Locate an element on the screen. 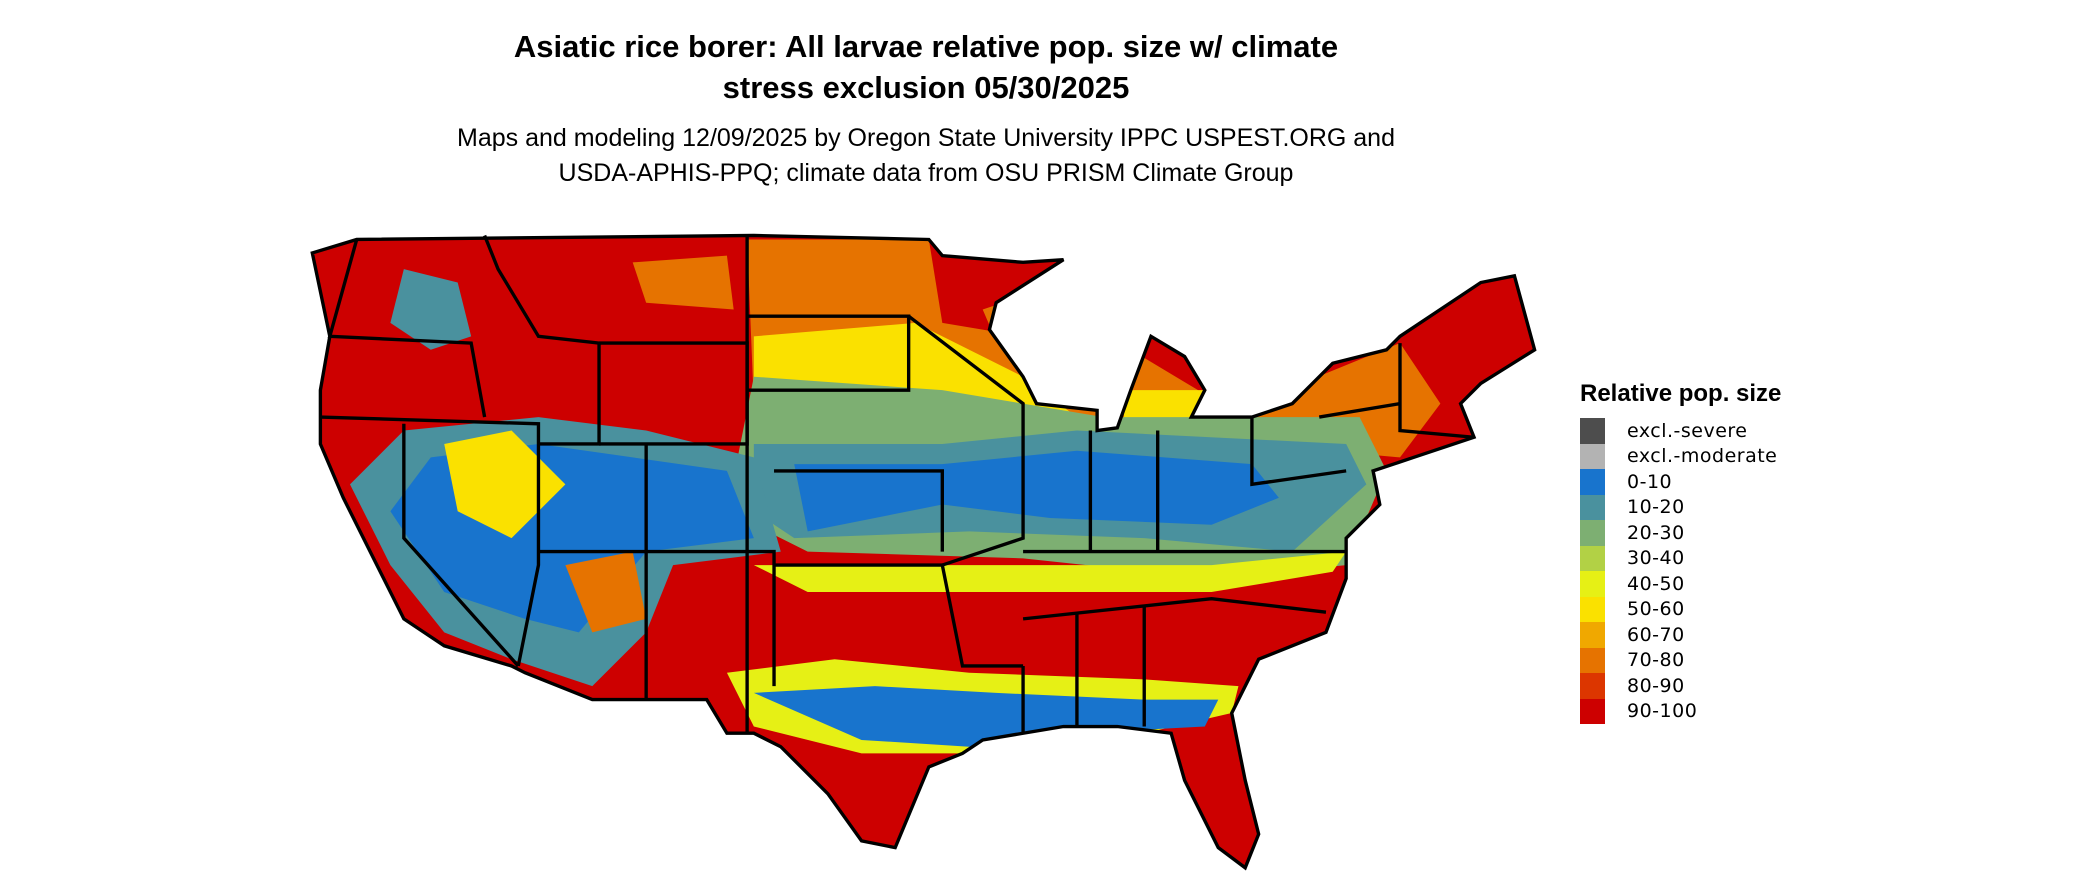 The width and height of the screenshot is (2100, 892). legend-label: 80-90 is located at coordinates (1656, 685).